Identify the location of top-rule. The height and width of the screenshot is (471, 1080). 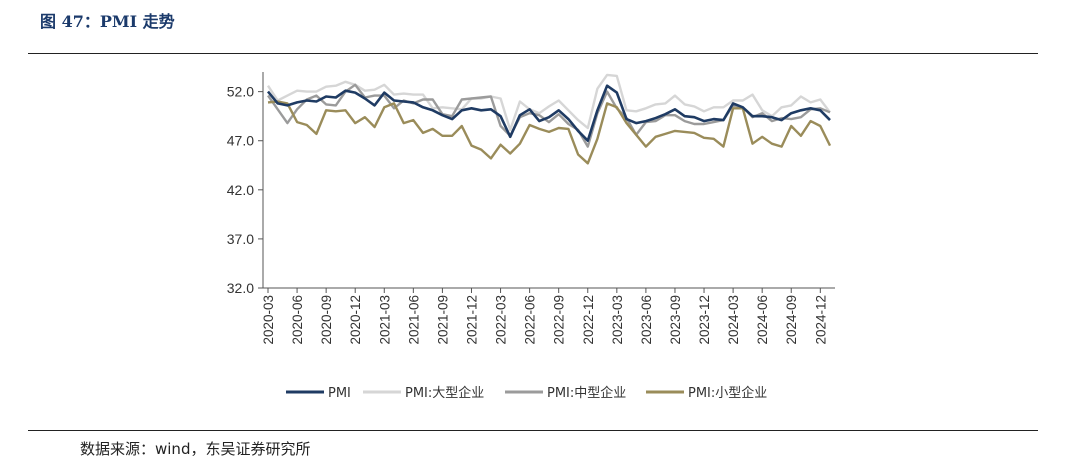
(533, 53).